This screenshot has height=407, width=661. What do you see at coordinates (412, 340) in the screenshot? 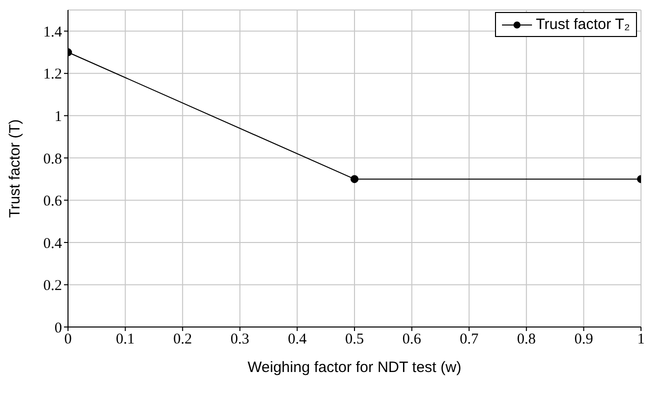
I see `x-tick-label: 0.6` at bounding box center [412, 340].